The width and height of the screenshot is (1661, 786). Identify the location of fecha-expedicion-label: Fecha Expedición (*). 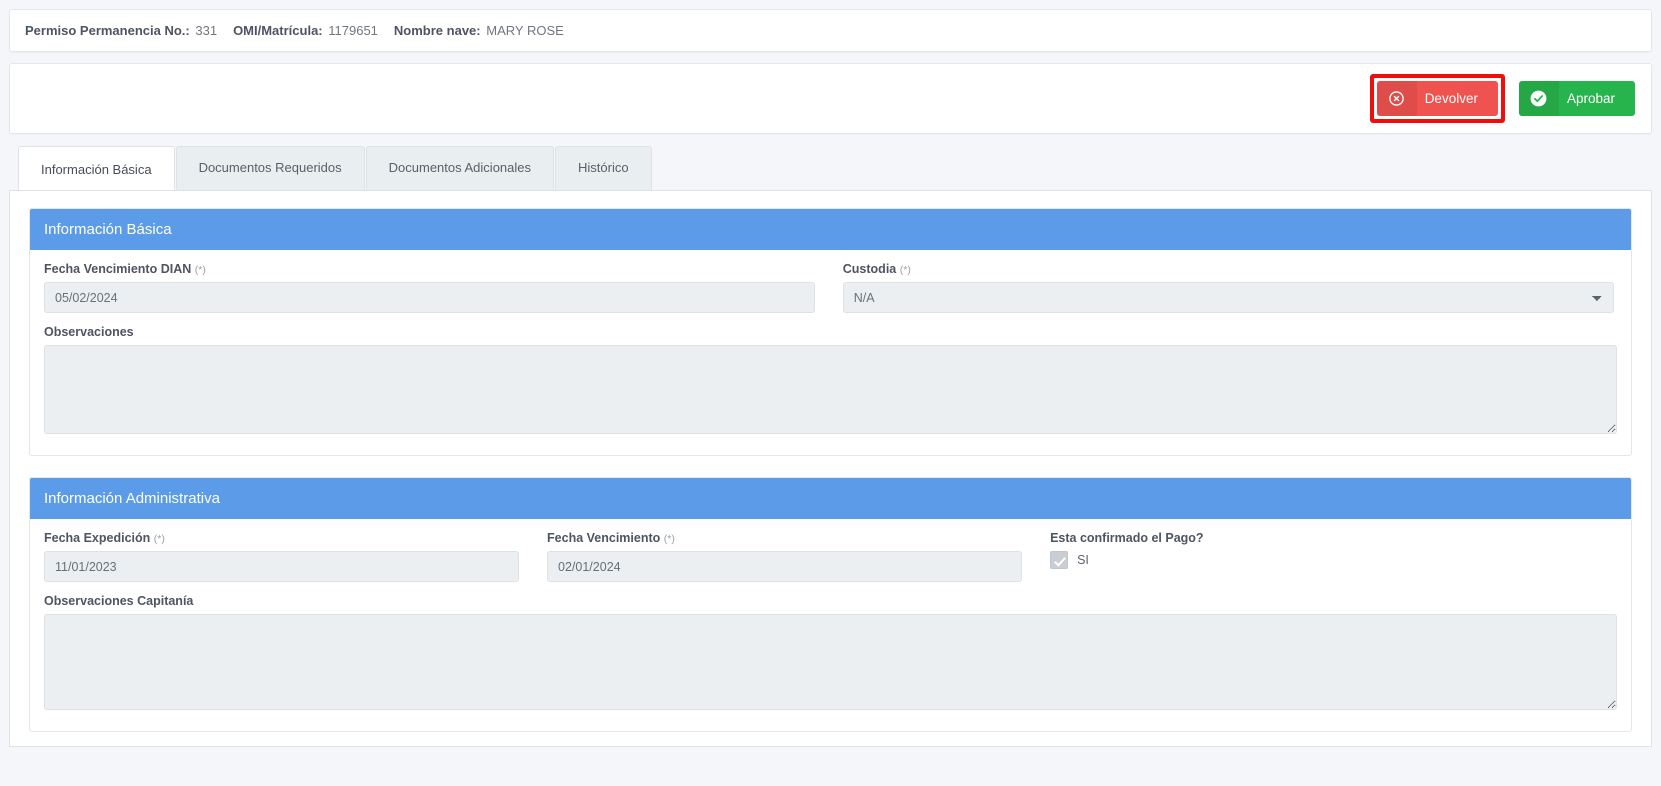
(281, 538).